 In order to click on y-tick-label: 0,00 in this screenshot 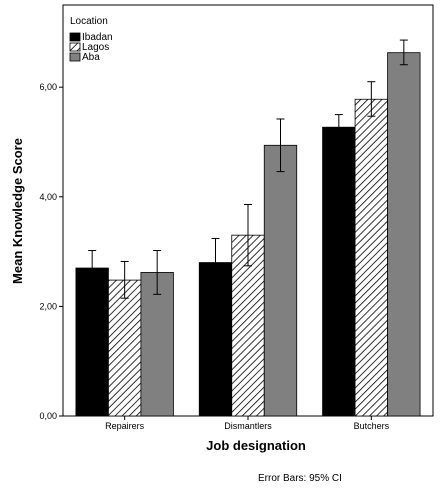, I will do `click(48, 416)`.